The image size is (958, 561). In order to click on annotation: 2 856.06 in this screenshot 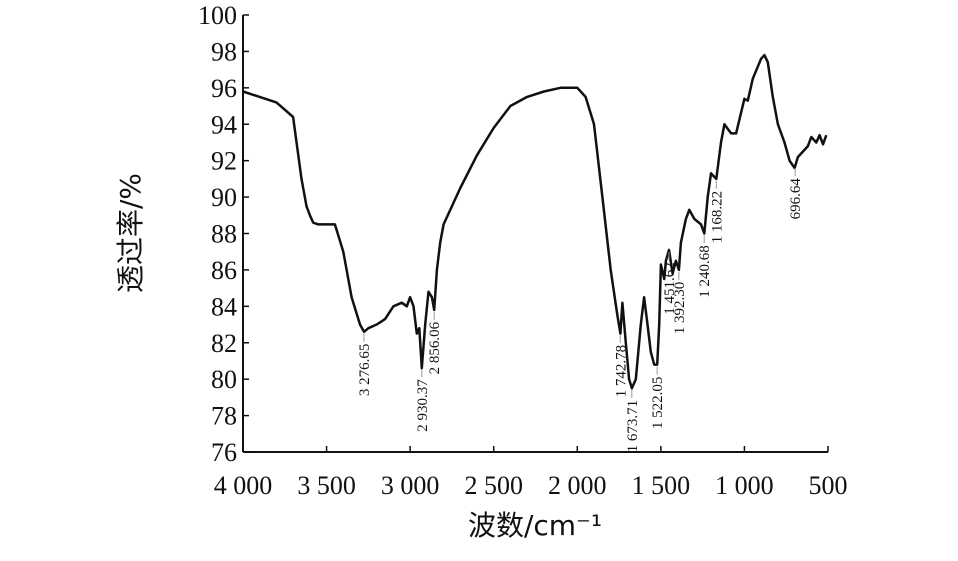, I will do `click(435, 347)`.